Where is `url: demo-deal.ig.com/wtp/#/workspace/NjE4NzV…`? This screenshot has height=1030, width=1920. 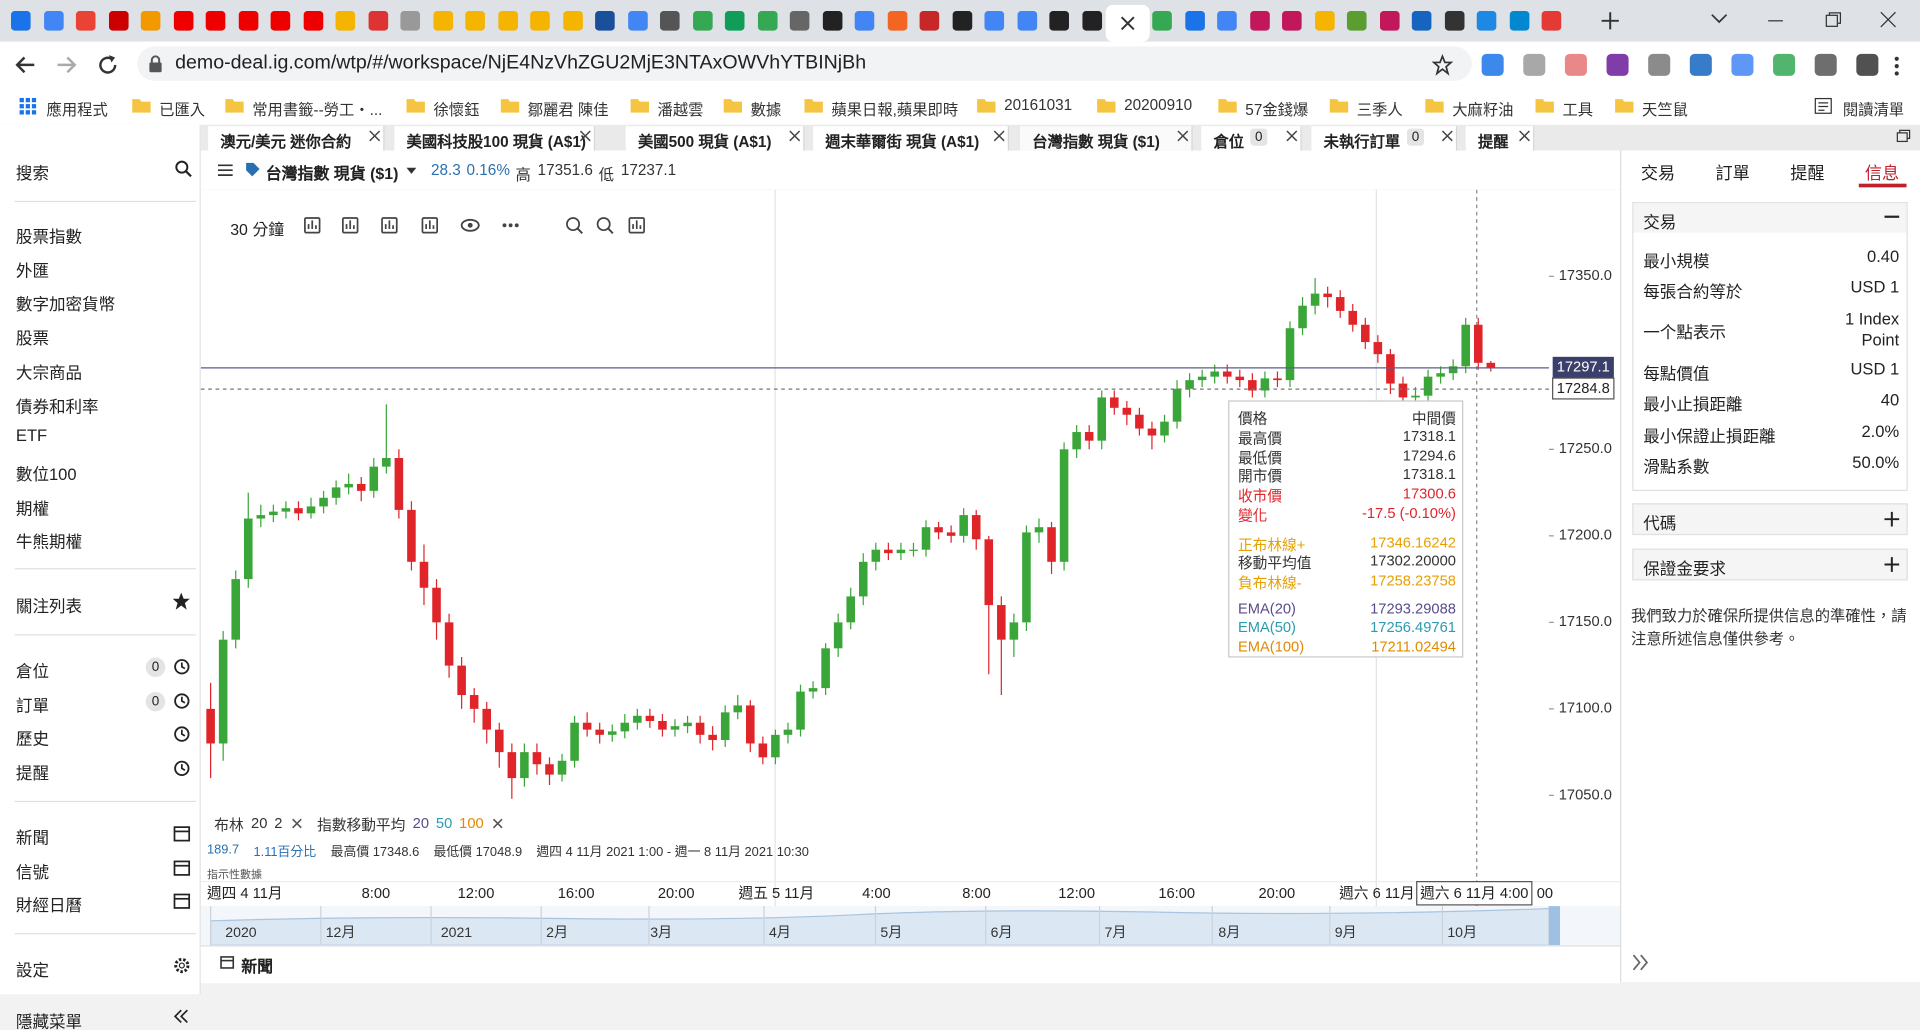 url: demo-deal.ig.com/wtp/#/workspace/NjE4NzV… is located at coordinates (521, 63).